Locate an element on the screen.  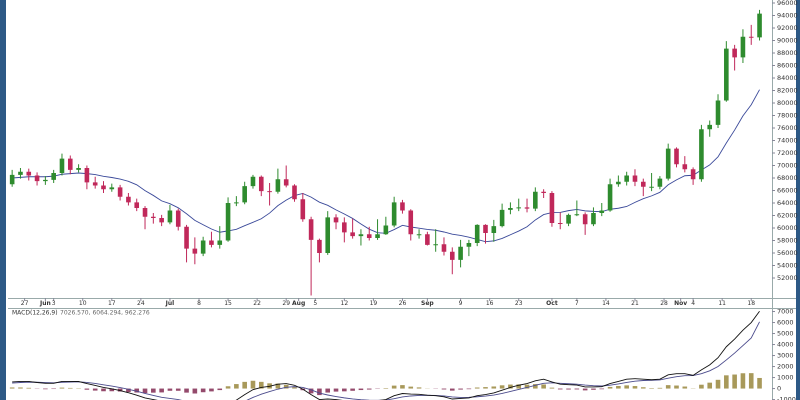
x-tick-label: 24 is located at coordinates (141, 303).